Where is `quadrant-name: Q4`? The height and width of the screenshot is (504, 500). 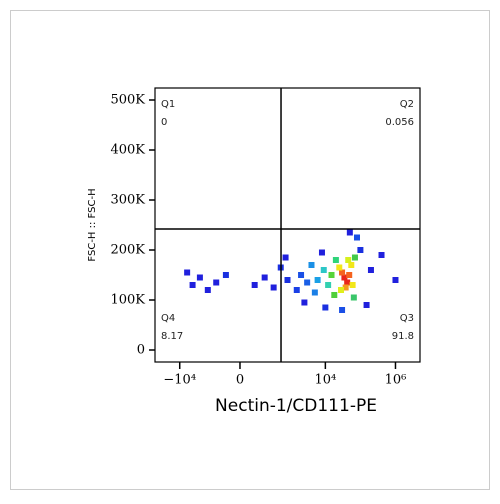
quadrant-name: Q4 is located at coordinates (168, 318).